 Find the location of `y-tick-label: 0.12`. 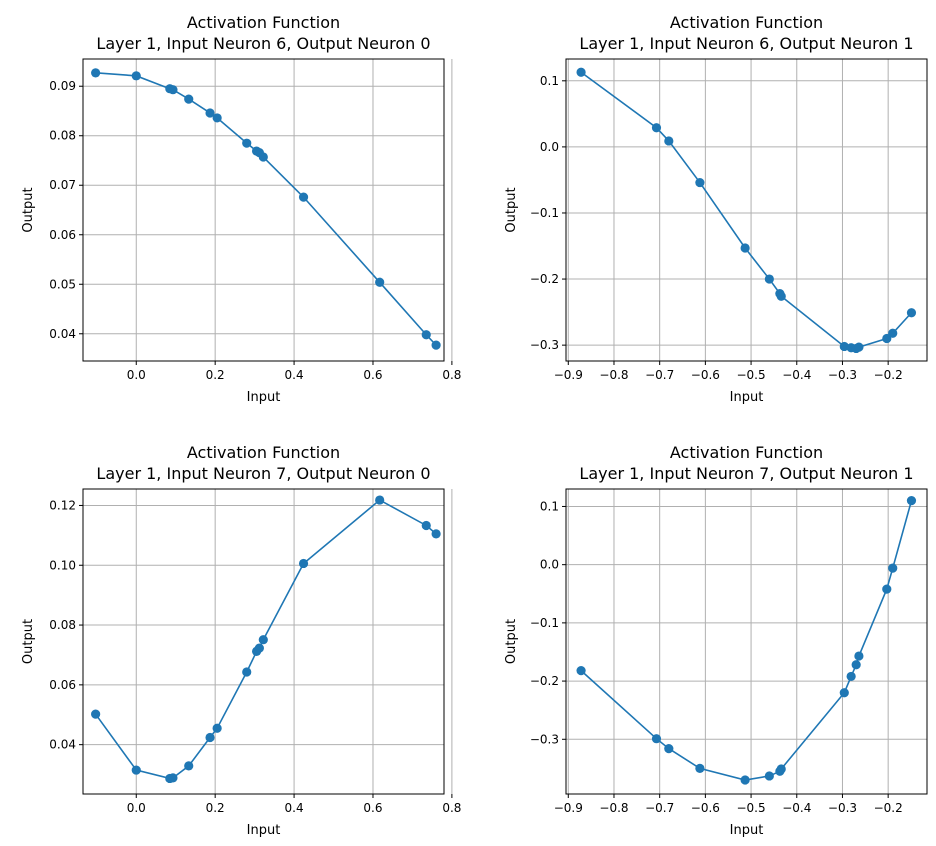

y-tick-label: 0.12 is located at coordinates (62, 505).